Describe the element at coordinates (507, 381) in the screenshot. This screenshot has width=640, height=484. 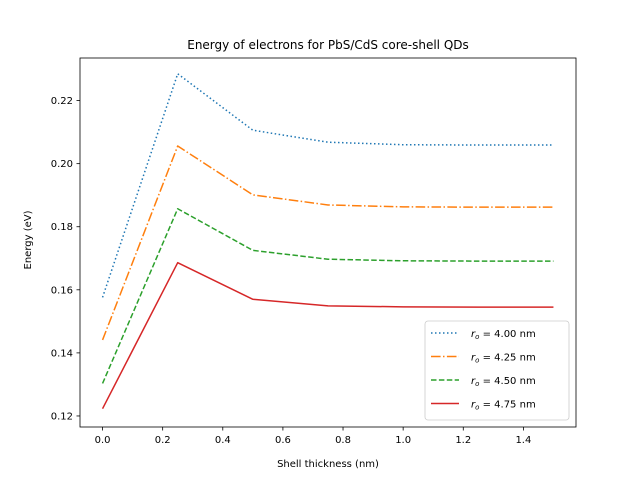
I see `legend-value: = 4.50 nm` at that location.